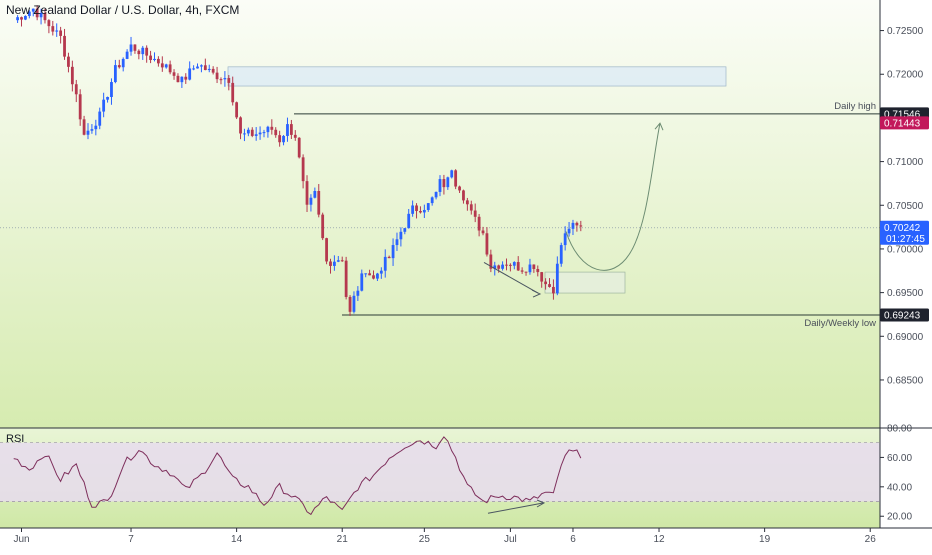 The width and height of the screenshot is (932, 555). Describe the element at coordinates (905, 206) in the screenshot. I see `price-tick-label: 0.70500` at that location.